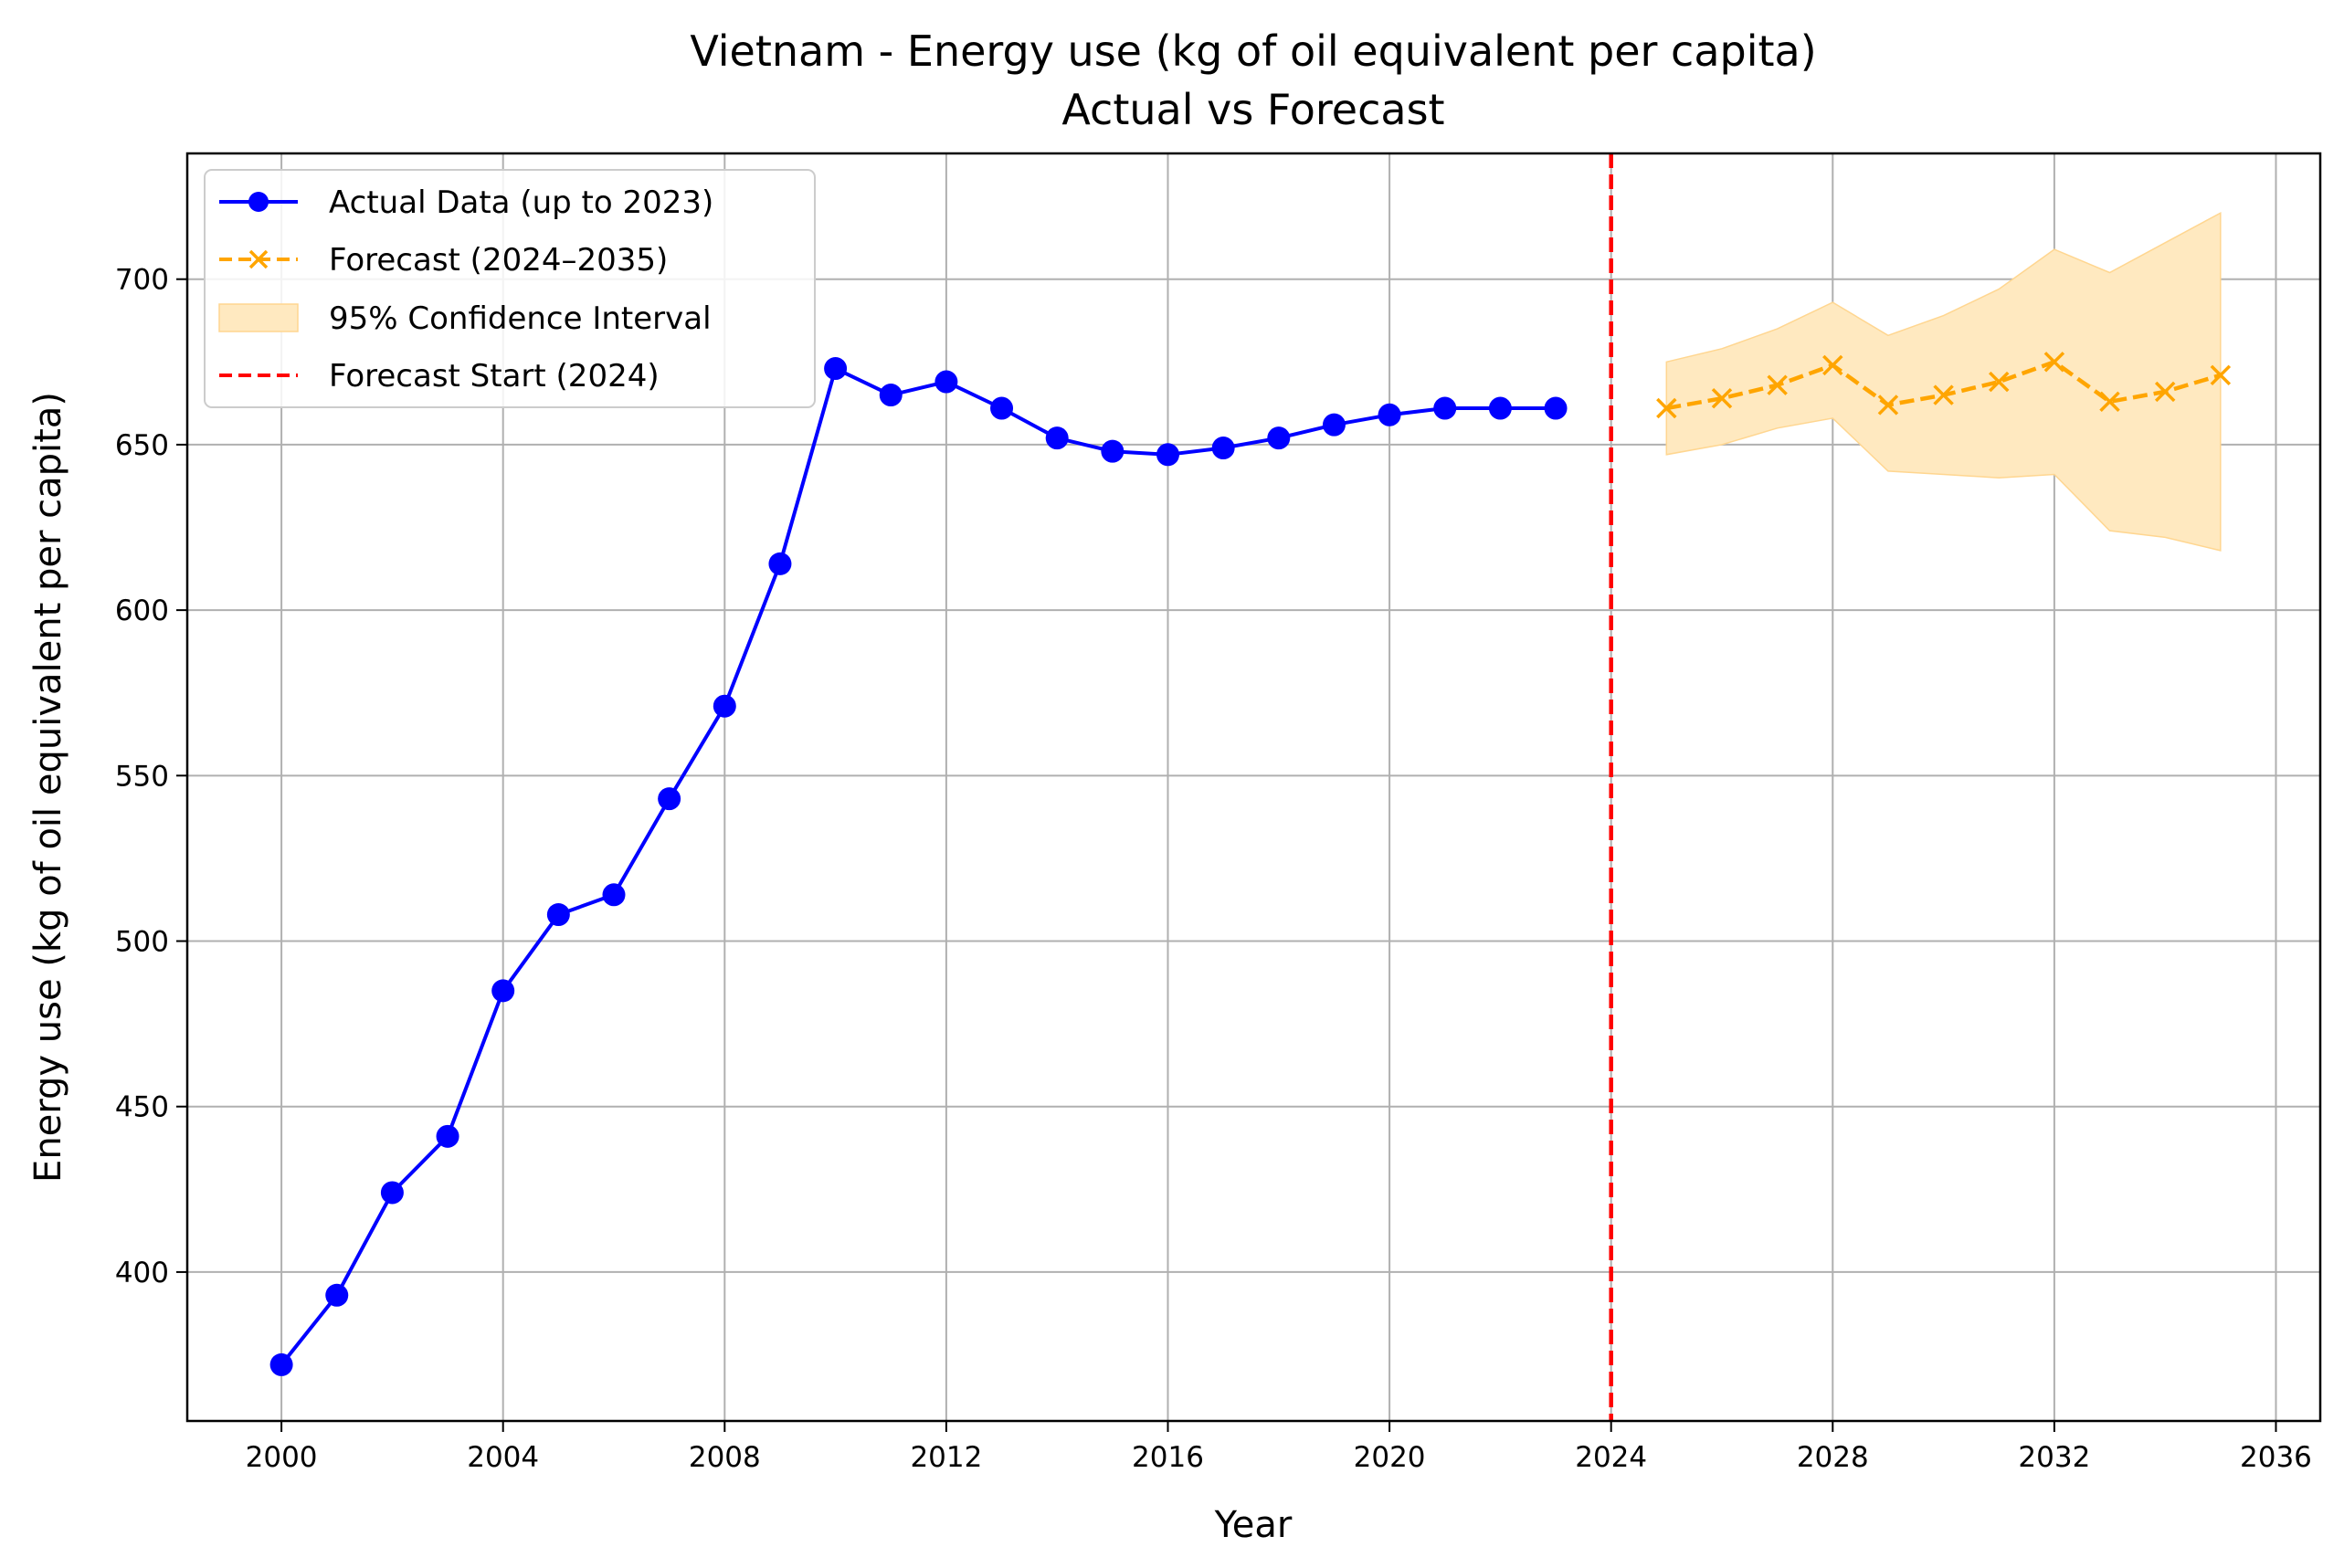  I want to click on x-tick-label: 2012, so click(946, 1457).